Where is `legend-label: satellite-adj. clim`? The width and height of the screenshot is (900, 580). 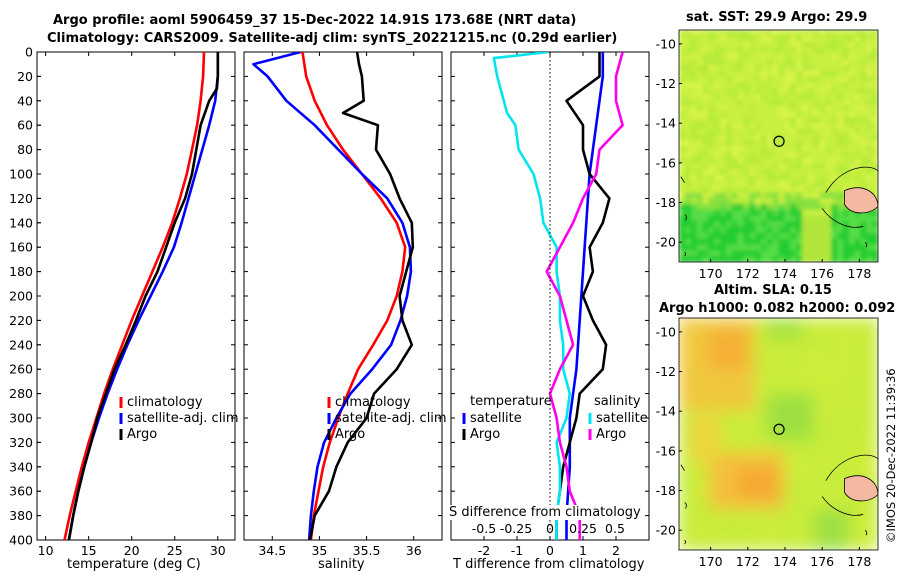 legend-label: satellite-adj. clim is located at coordinates (183, 418).